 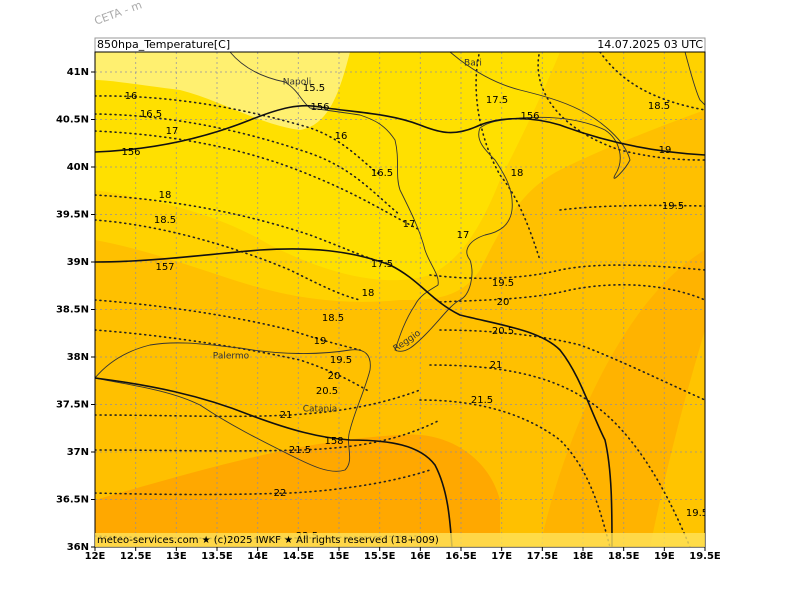 I want to click on contour-label: 15.5, so click(x=314, y=88).